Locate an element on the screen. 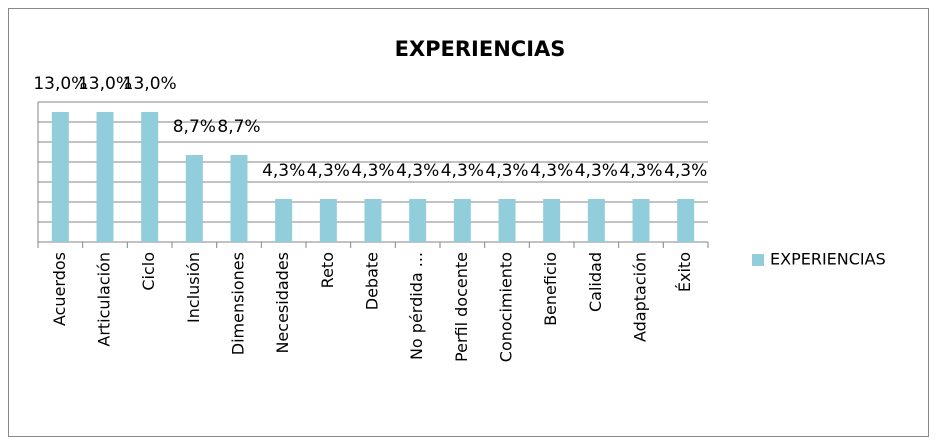 This screenshot has height=443, width=937. x-tick-label: Beneficio is located at coordinates (550, 289).